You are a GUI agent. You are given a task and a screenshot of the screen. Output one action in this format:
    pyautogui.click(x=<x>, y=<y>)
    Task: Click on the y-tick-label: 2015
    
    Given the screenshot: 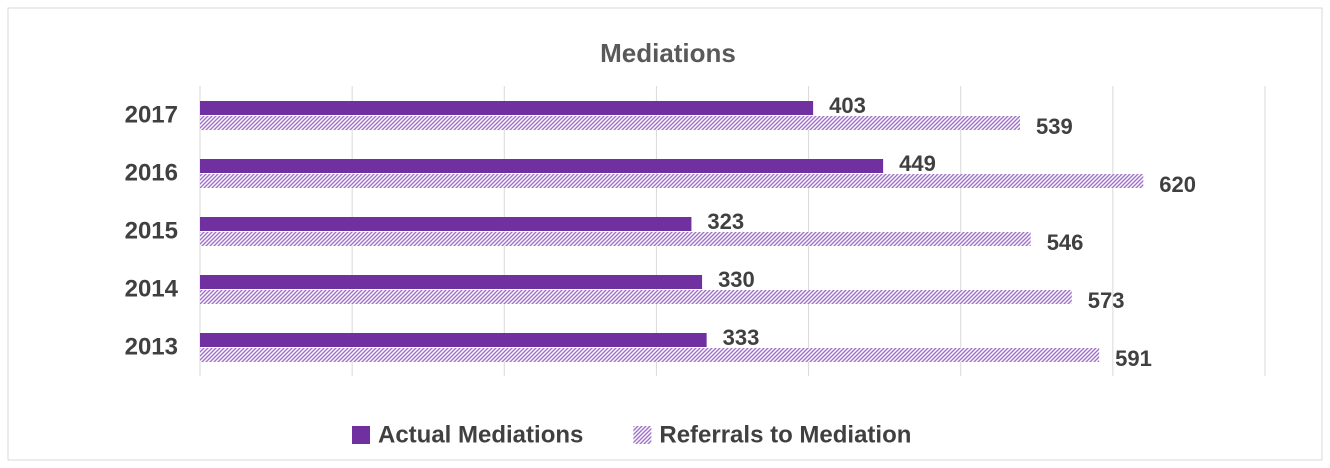 What is the action you would take?
    pyautogui.click(x=151, y=230)
    